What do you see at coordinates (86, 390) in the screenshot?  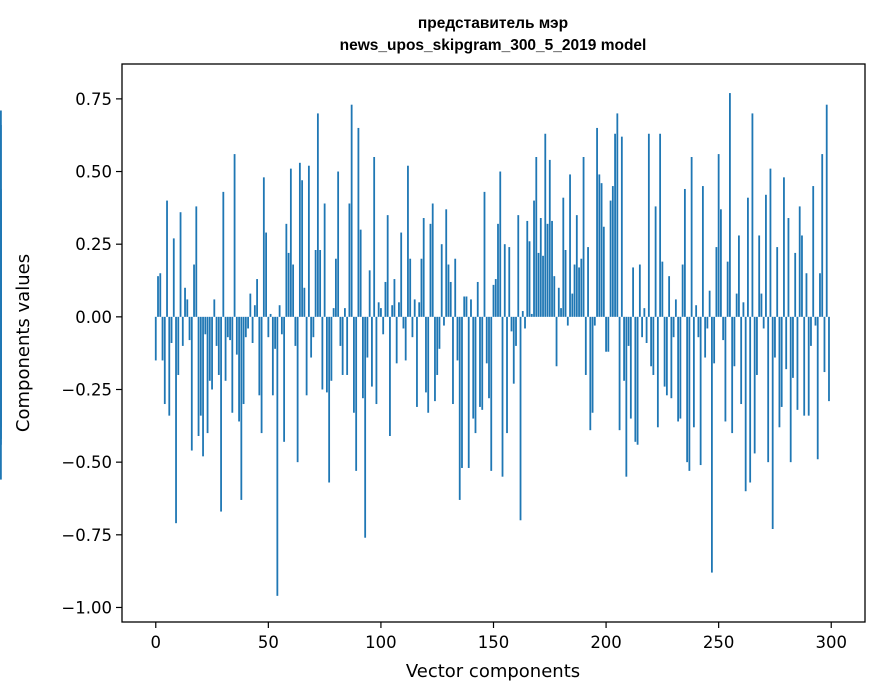 I see `y-tick-label: −0.25` at bounding box center [86, 390].